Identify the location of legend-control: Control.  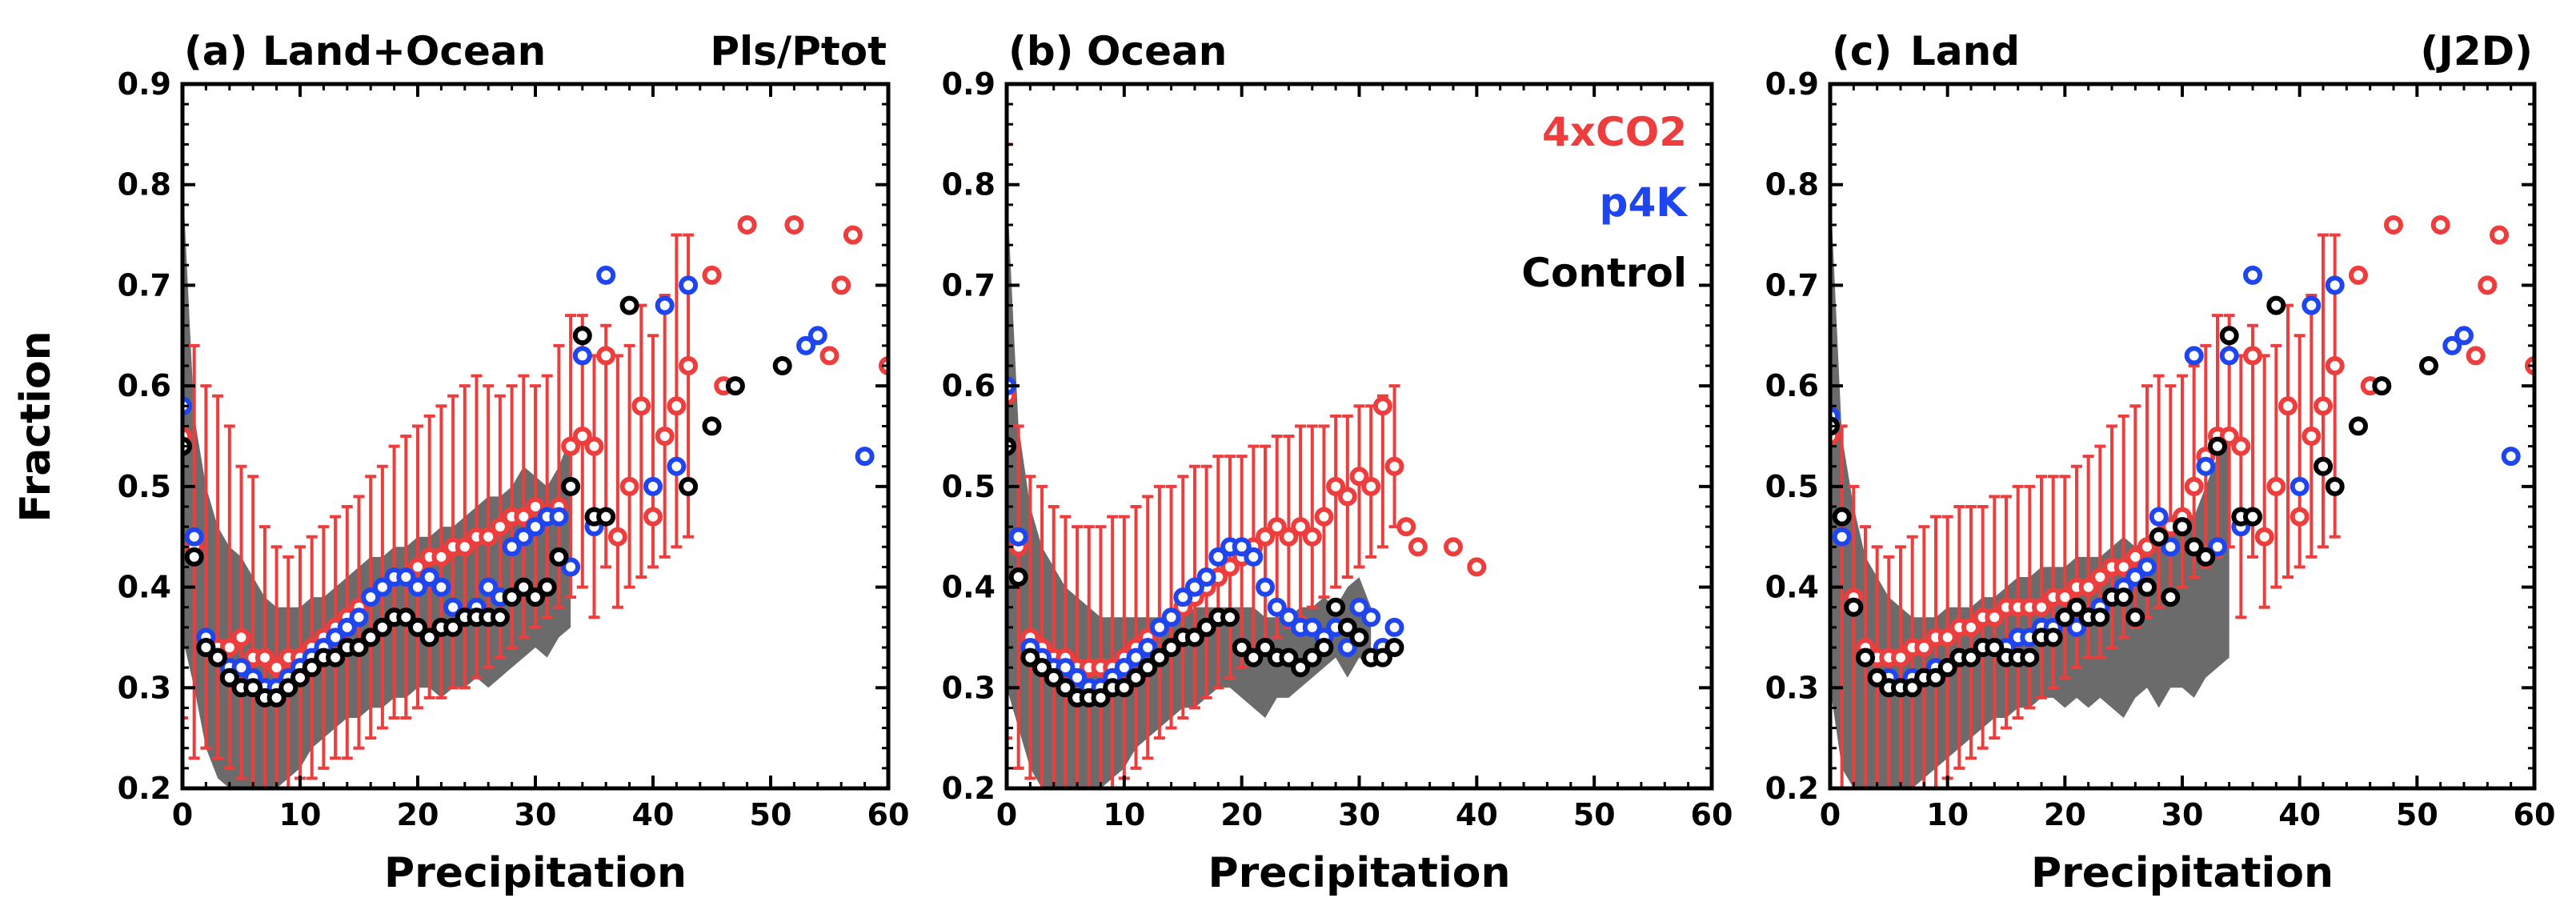
(1604, 273).